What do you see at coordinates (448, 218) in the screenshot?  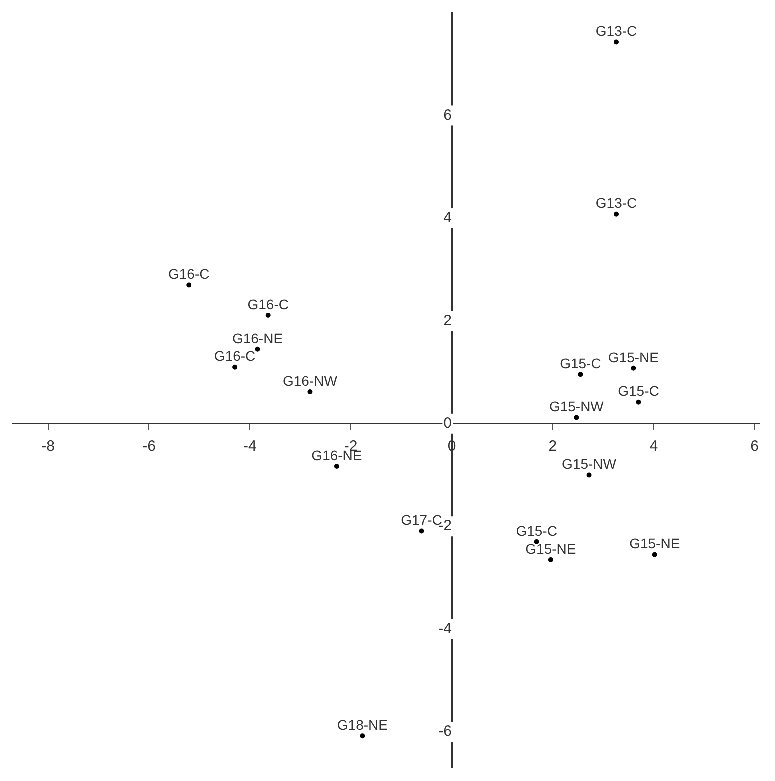 I see `y-tick-label: 4` at bounding box center [448, 218].